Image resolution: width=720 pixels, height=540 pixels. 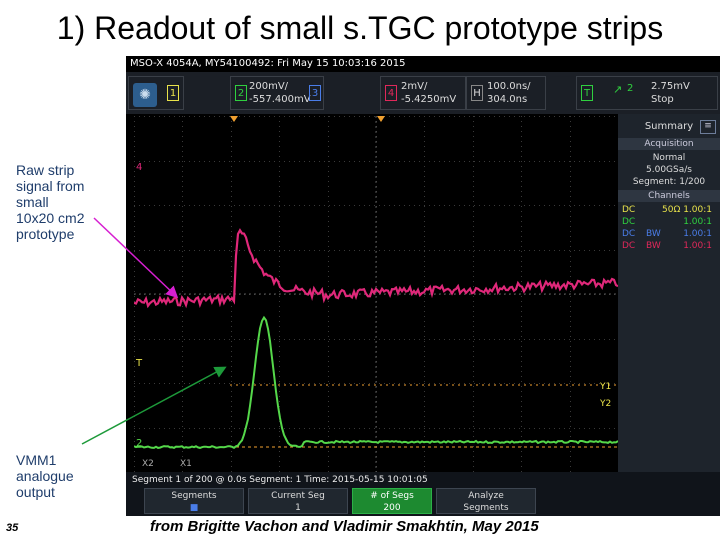 What do you see at coordinates (298, 508) in the screenshot?
I see `current-seg-value: 1` at bounding box center [298, 508].